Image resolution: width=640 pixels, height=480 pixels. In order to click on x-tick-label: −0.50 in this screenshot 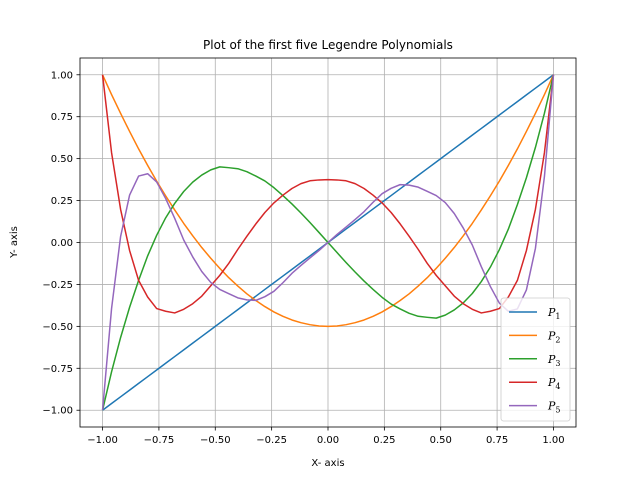, I will do `click(215, 440)`.